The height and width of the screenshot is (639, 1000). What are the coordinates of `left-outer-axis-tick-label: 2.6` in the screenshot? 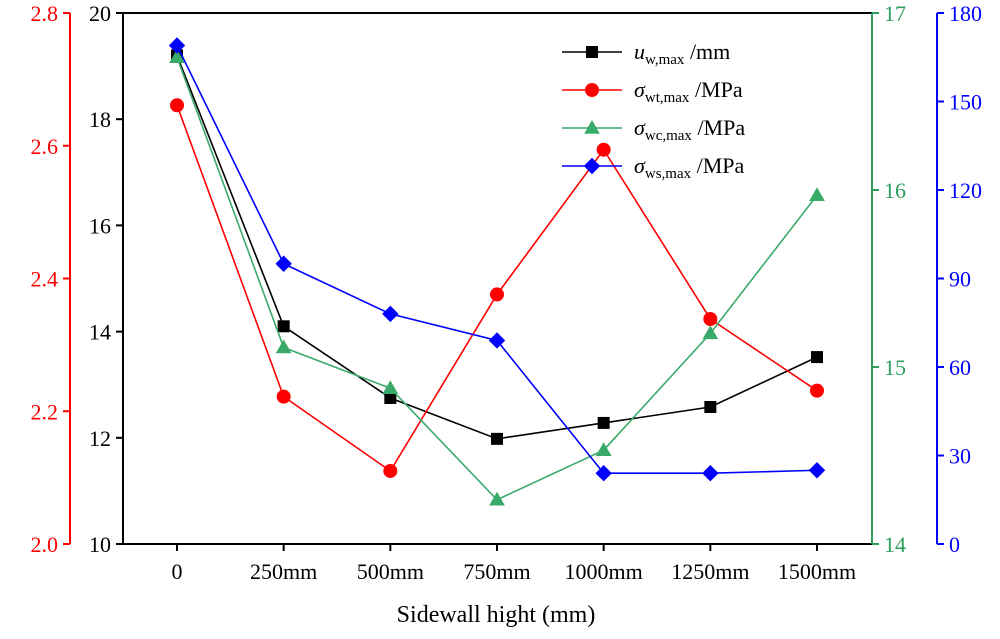 It's located at (45, 146).